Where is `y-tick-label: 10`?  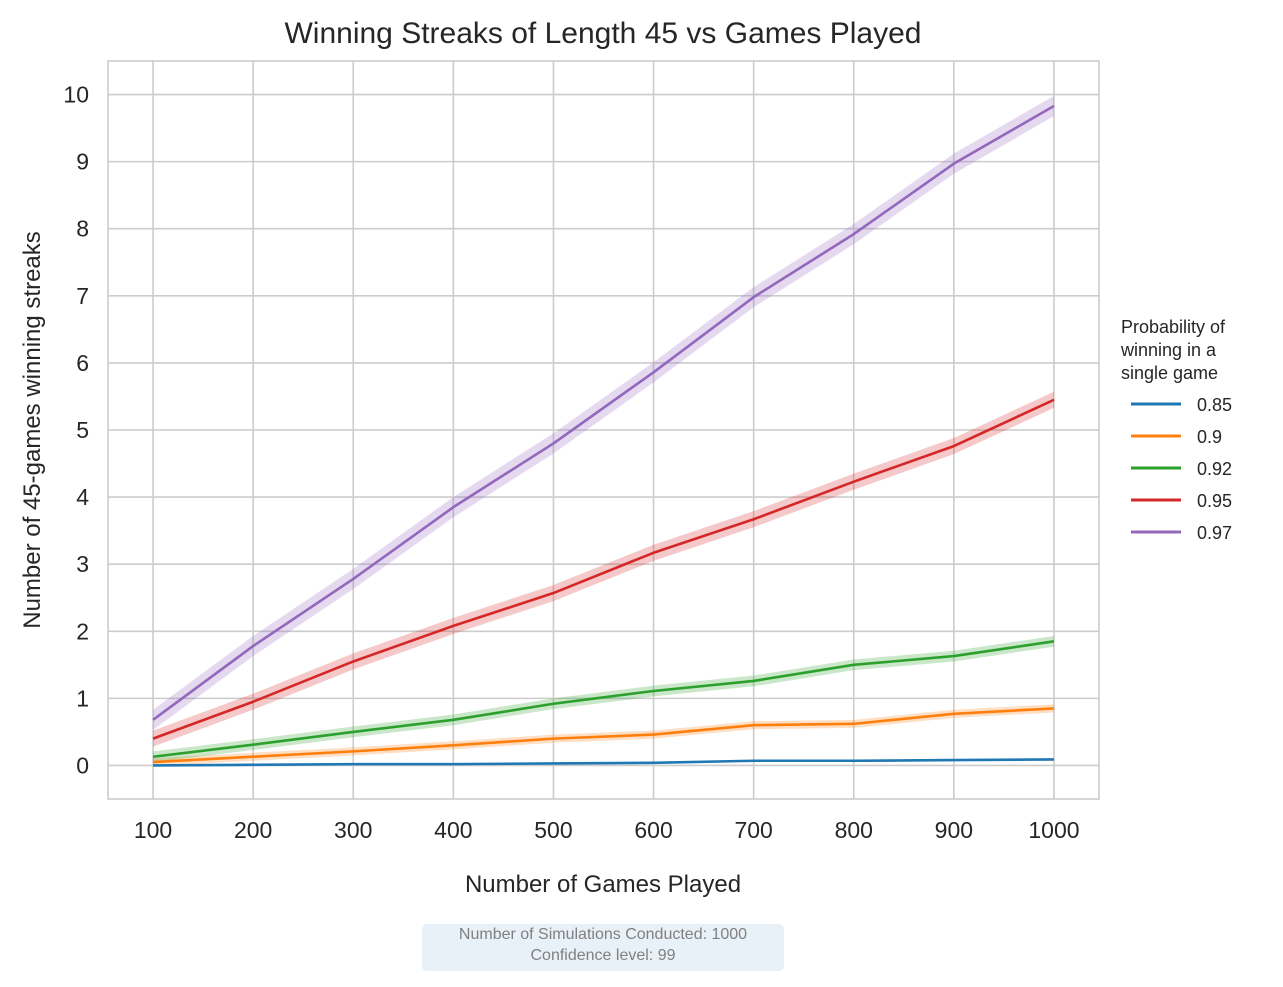
y-tick-label: 10 is located at coordinates (76, 95).